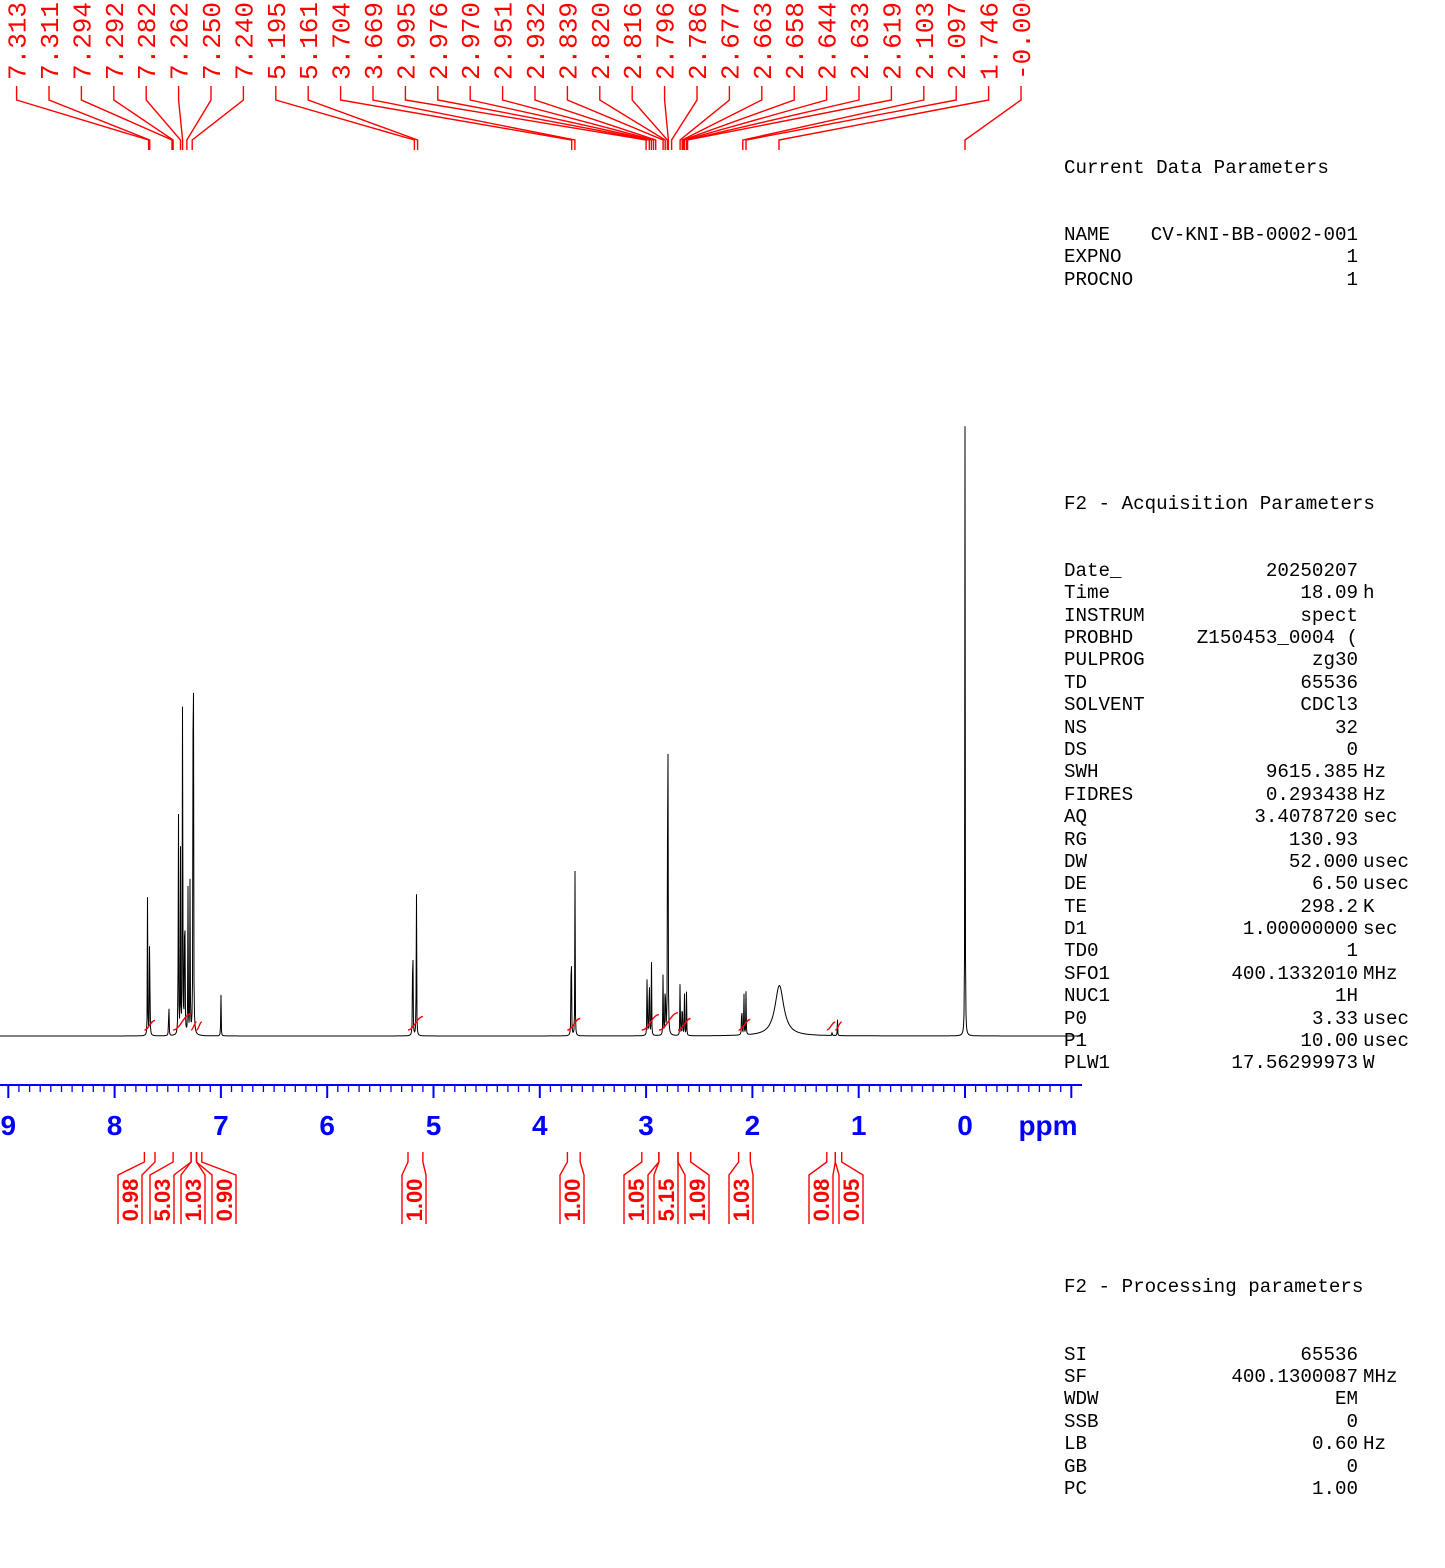 The height and width of the screenshot is (1568, 1445). Describe the element at coordinates (343, 41) in the screenshot. I see `peak-label-text: 3.704` at that location.